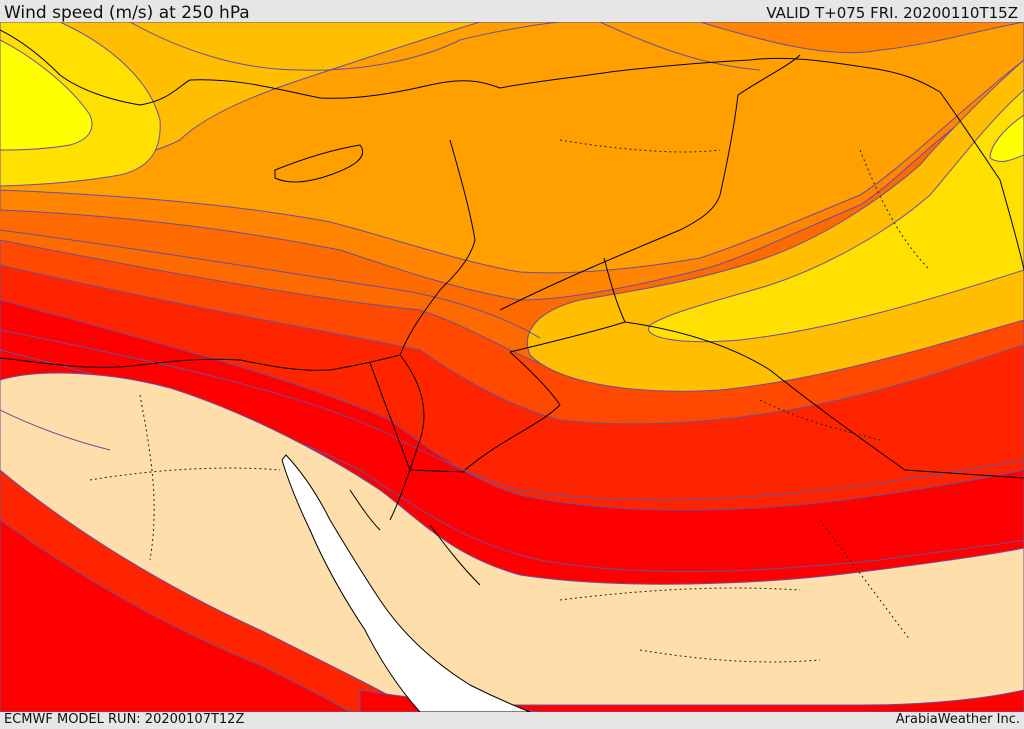  Describe the element at coordinates (957, 719) in the screenshot. I see `credit-label: ArabiaWeather Inc.` at that location.